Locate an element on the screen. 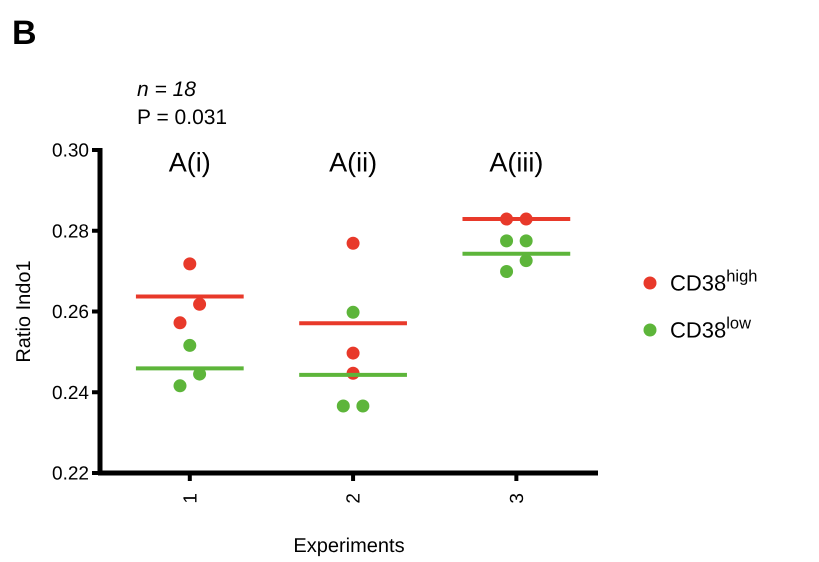 The width and height of the screenshot is (819, 562). legend-label: CD38$^{high}$ is located at coordinates (714, 282).